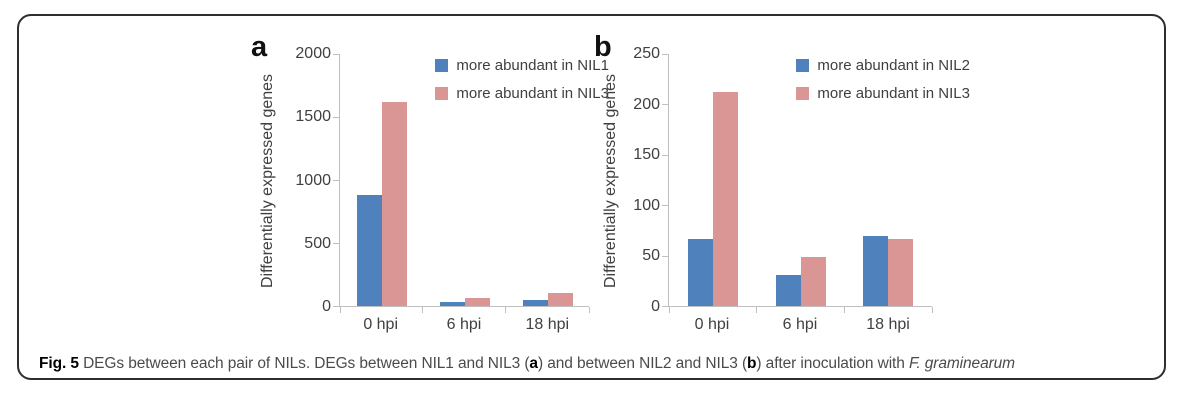 The image size is (1184, 413). Describe the element at coordinates (313, 53) in the screenshot. I see `y-tick-label: 2000` at that location.